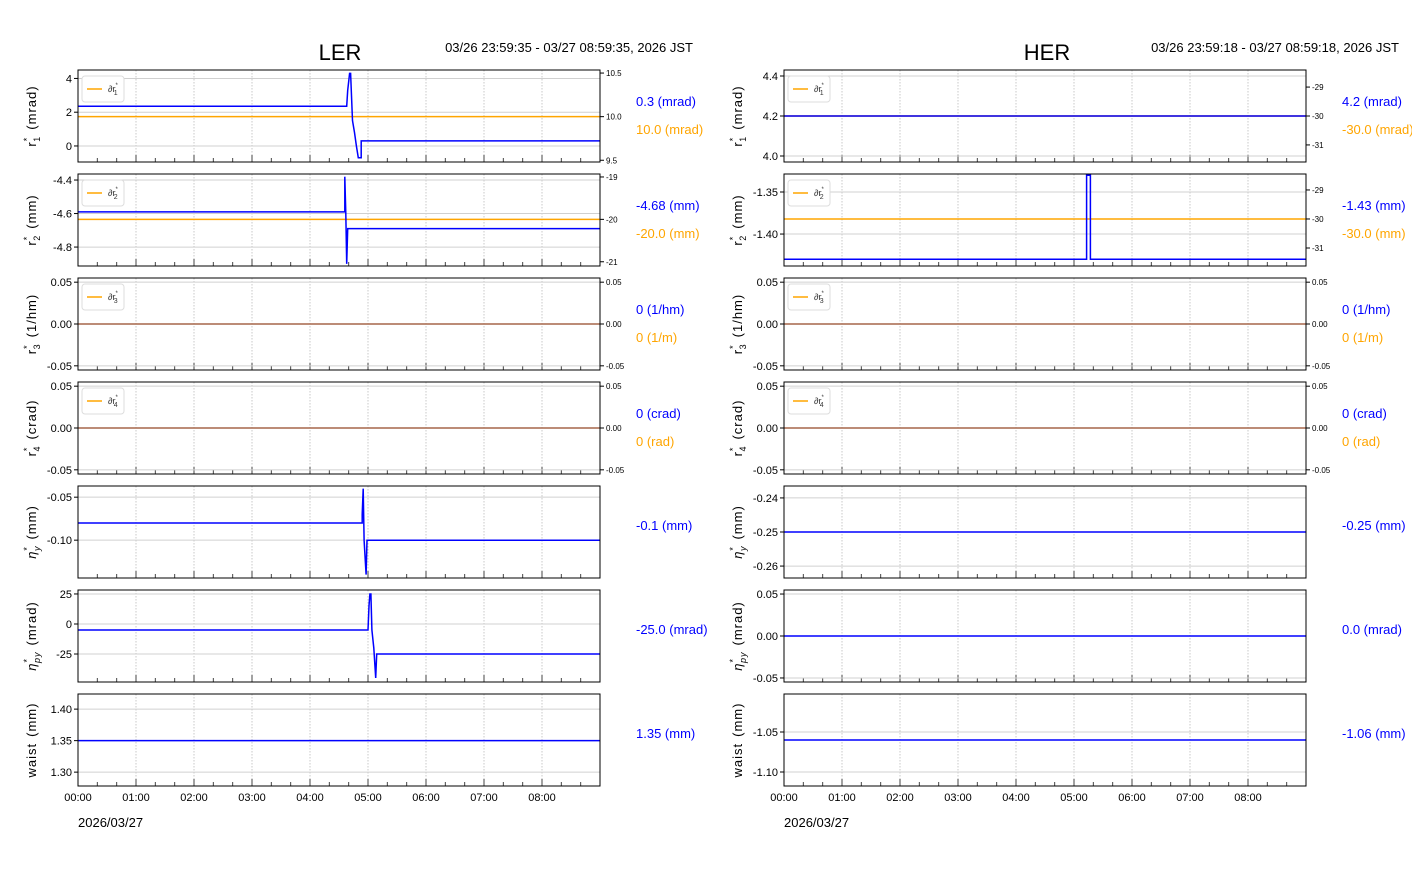 The image size is (1412, 869). Describe the element at coordinates (738, 428) in the screenshot. I see `y-axis-label: r*4 (crad)` at that location.